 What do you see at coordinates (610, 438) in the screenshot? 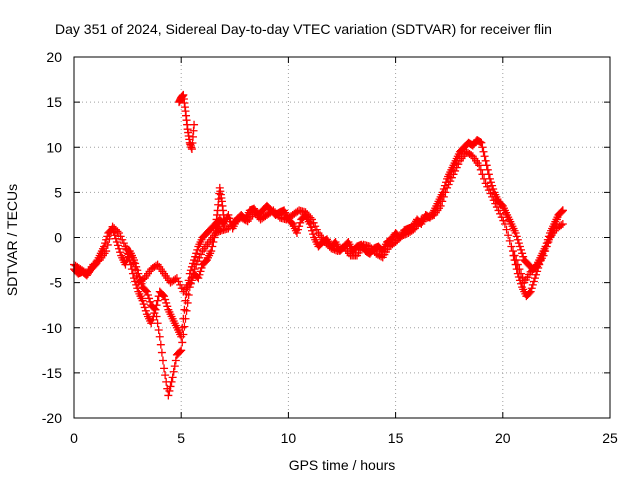
I see `x-tick-label: 25` at bounding box center [610, 438].